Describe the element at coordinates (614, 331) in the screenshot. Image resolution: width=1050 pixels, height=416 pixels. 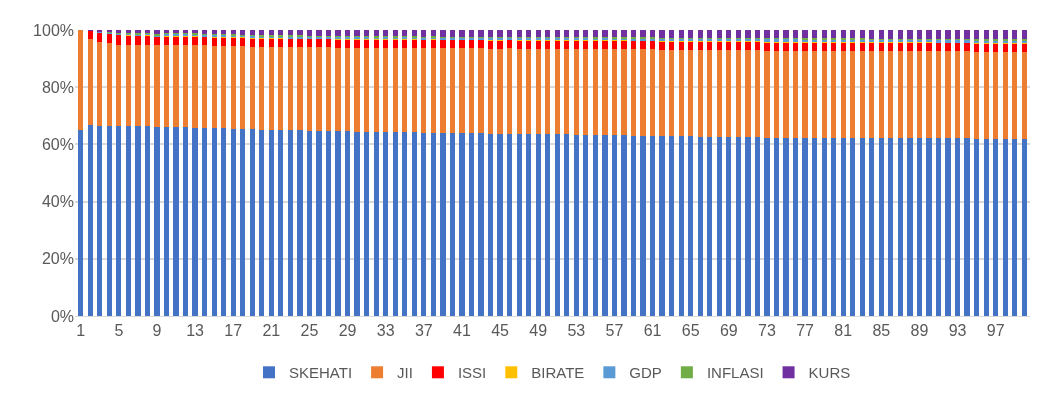
I see `x-tick-label: 57` at that location.